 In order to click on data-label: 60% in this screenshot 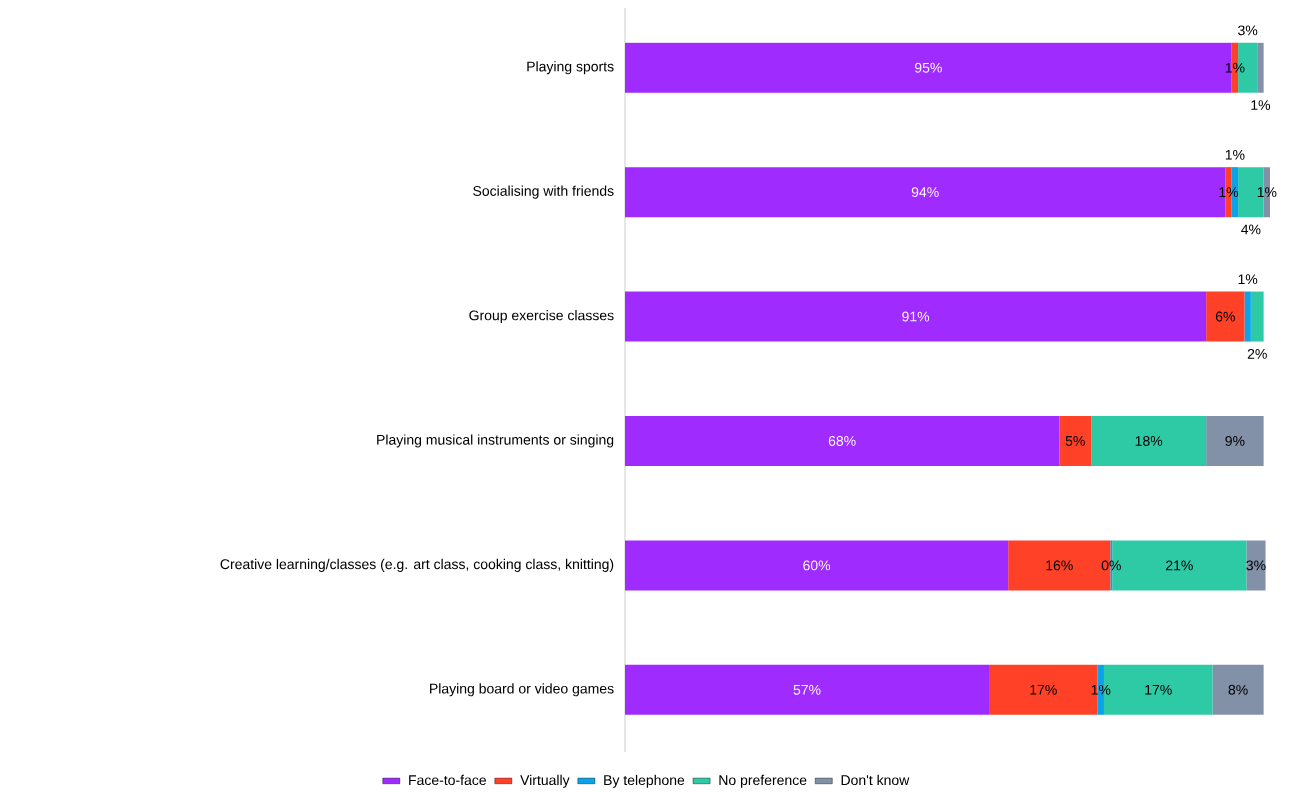, I will do `click(817, 565)`.